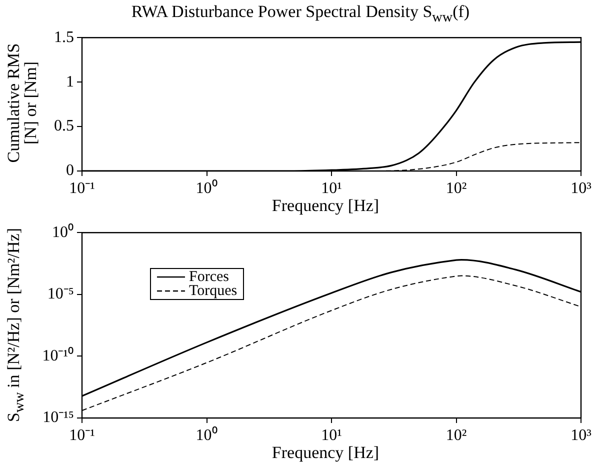 The width and height of the screenshot is (601, 464). What do you see at coordinates (300, 14) in the screenshot?
I see `chart-title: RWA Disturbance Power Spectral Density S$_{ww}$(f)` at bounding box center [300, 14].